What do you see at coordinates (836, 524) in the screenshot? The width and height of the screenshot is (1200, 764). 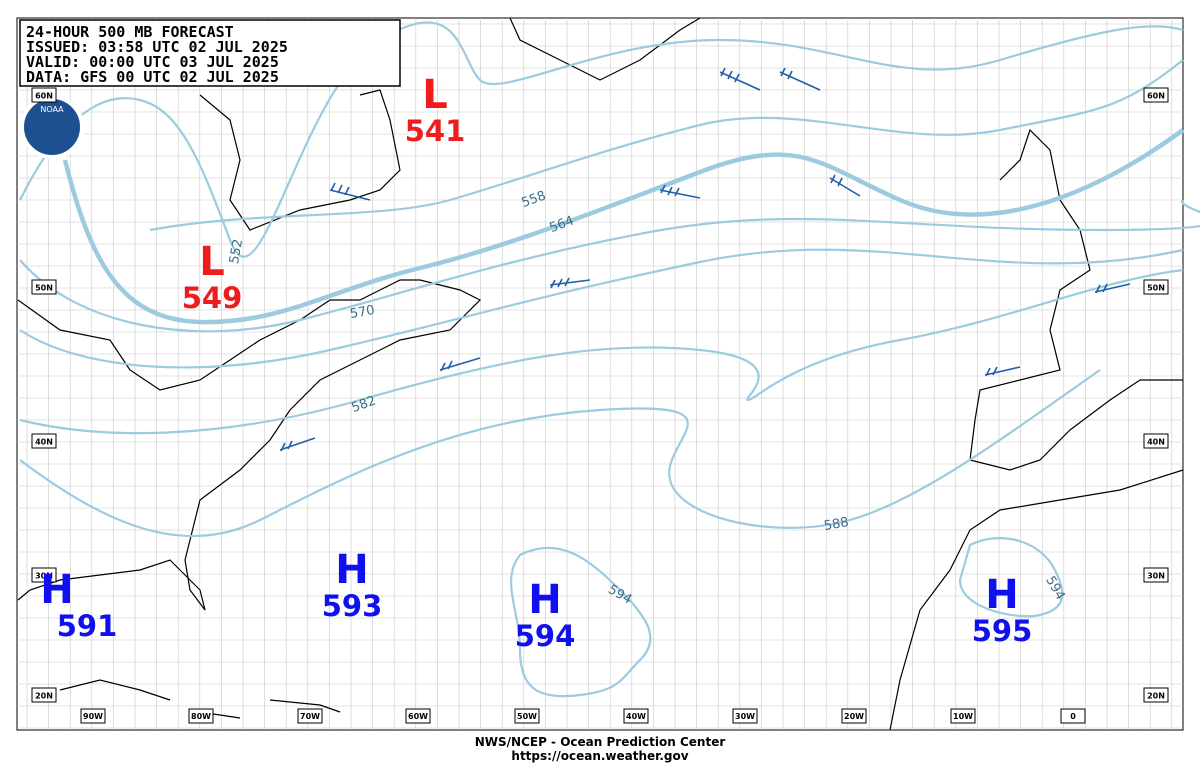 I see `contour-label: 588` at bounding box center [836, 524].